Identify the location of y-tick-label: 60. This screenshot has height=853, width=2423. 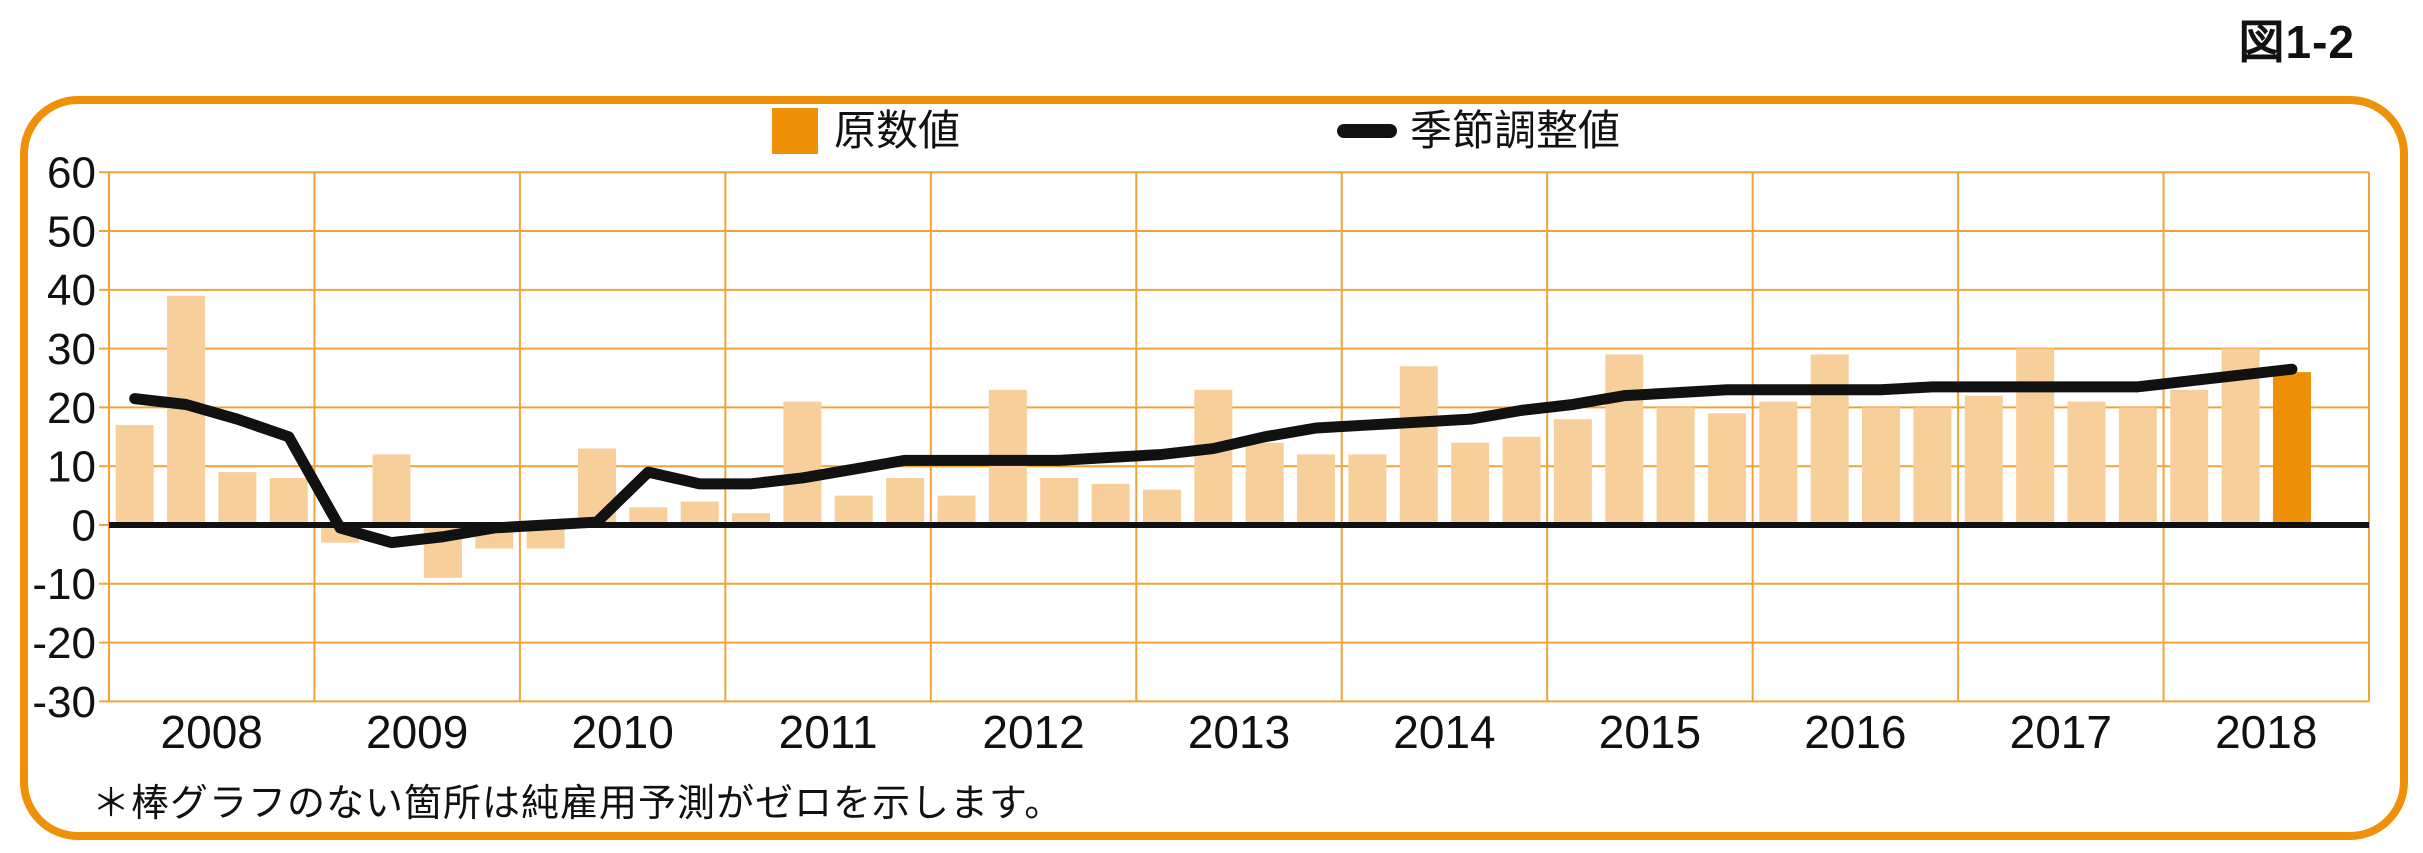
(71, 173).